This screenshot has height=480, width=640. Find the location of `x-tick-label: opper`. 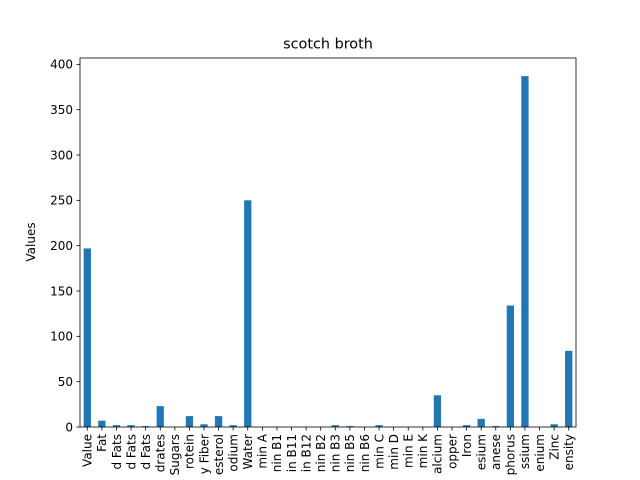

x-tick-label: opper is located at coordinates (452, 451).